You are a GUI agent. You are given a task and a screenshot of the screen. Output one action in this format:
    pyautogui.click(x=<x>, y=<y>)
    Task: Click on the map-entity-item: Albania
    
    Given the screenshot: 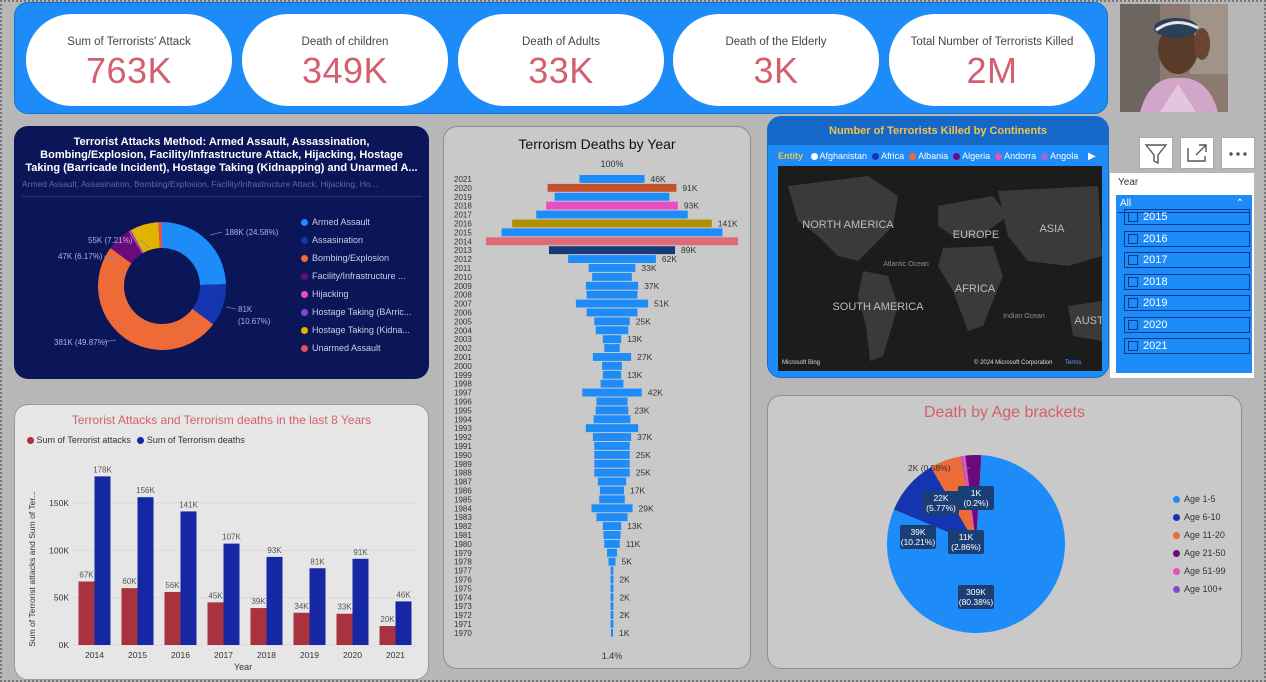 What is the action you would take?
    pyautogui.click(x=928, y=156)
    